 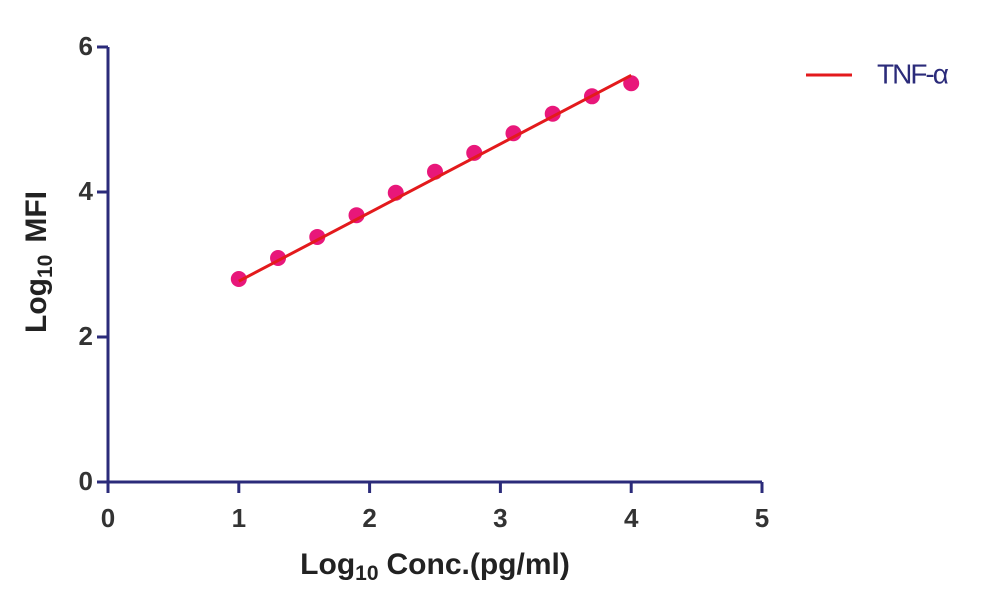 I want to click on x-tick-label: 1, so click(x=239, y=518).